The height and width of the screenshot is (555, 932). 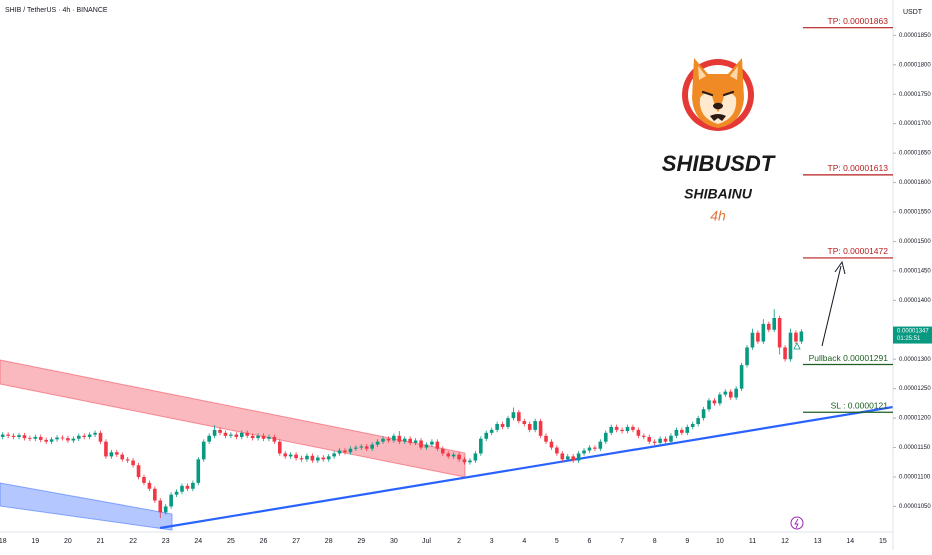 What do you see at coordinates (915, 419) in the screenshot?
I see `y-tick-label: 0.00001200` at bounding box center [915, 419].